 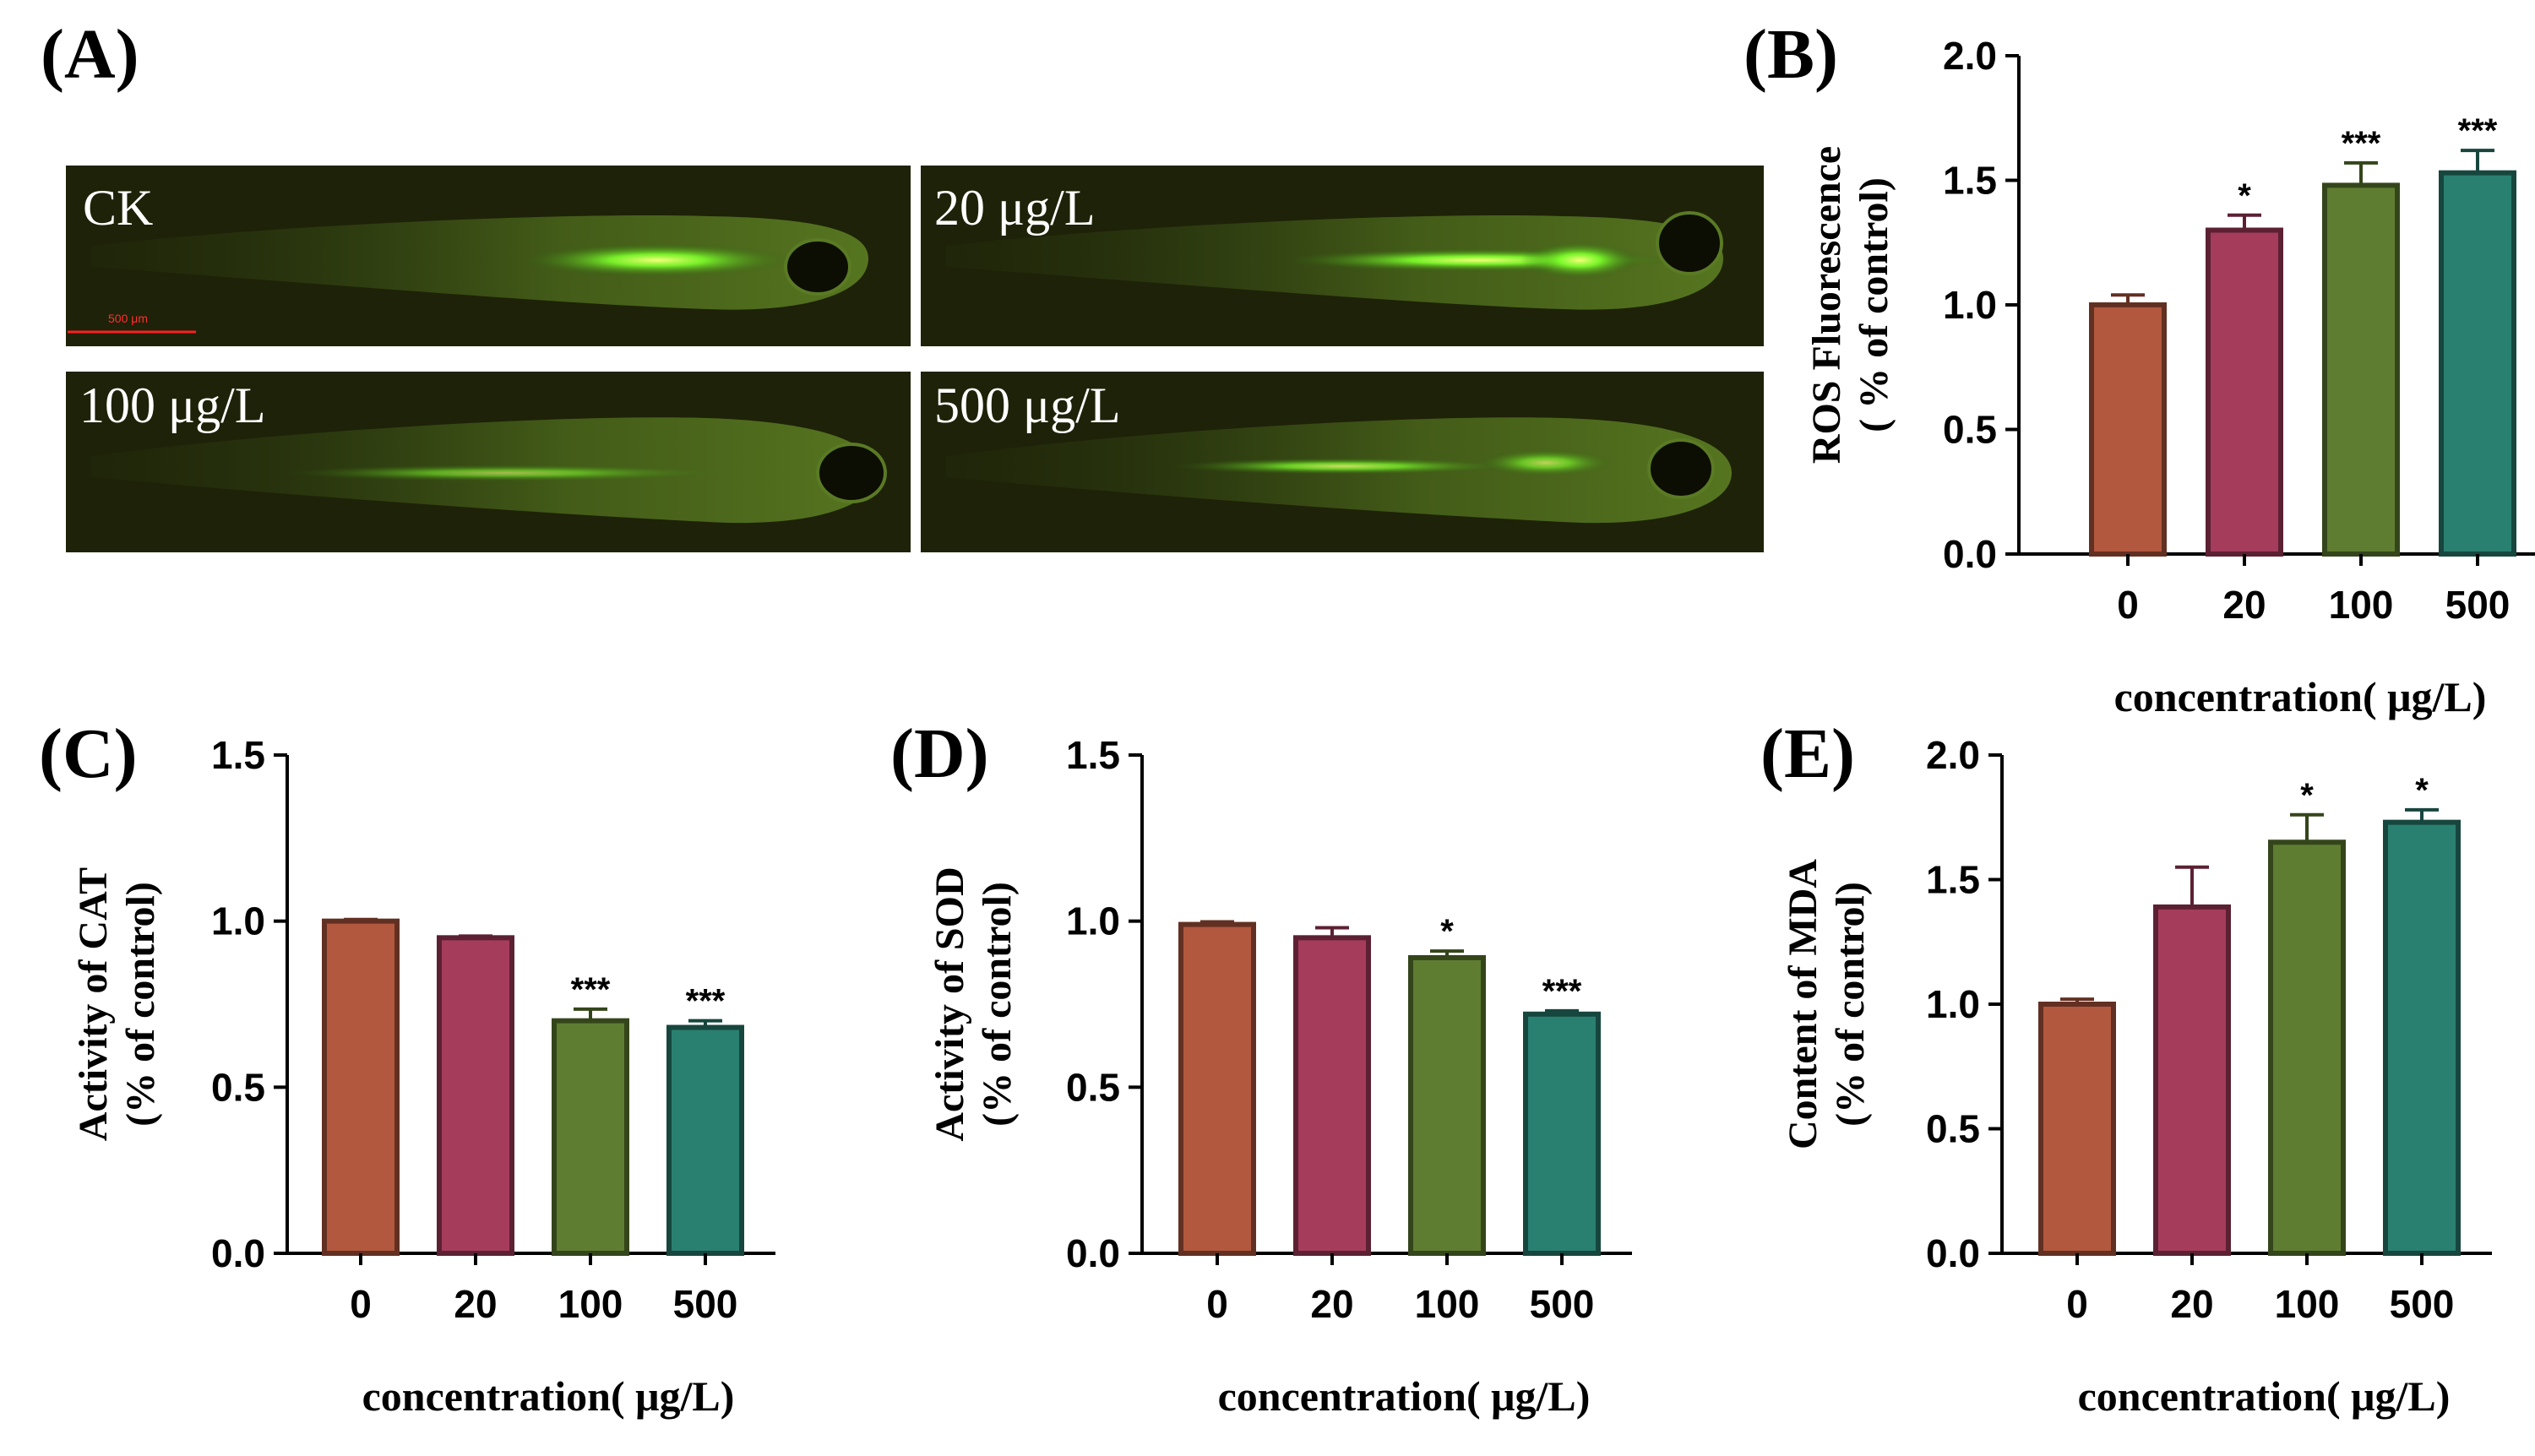 What do you see at coordinates (128, 318) in the screenshot?
I see `scale-bar-label: 500 μm` at bounding box center [128, 318].